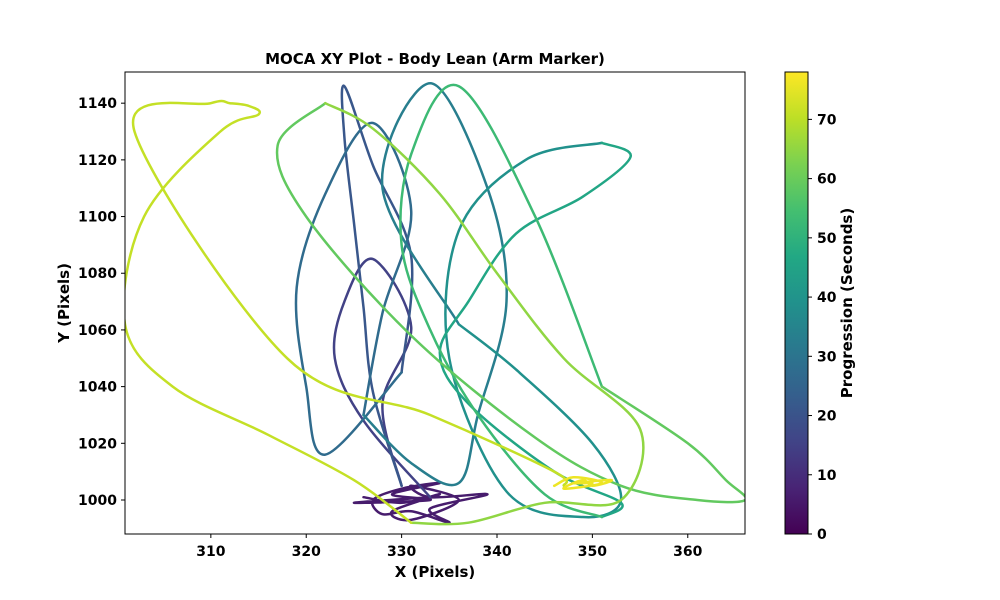 The image size is (1000, 600). Describe the element at coordinates (435, 572) in the screenshot. I see `x-axis-label: X (Pixels)` at that location.